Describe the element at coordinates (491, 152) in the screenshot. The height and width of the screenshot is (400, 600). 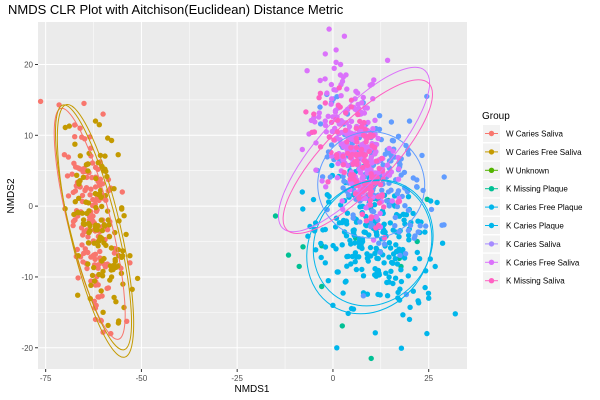
I see `legend-key-dot` at that location.